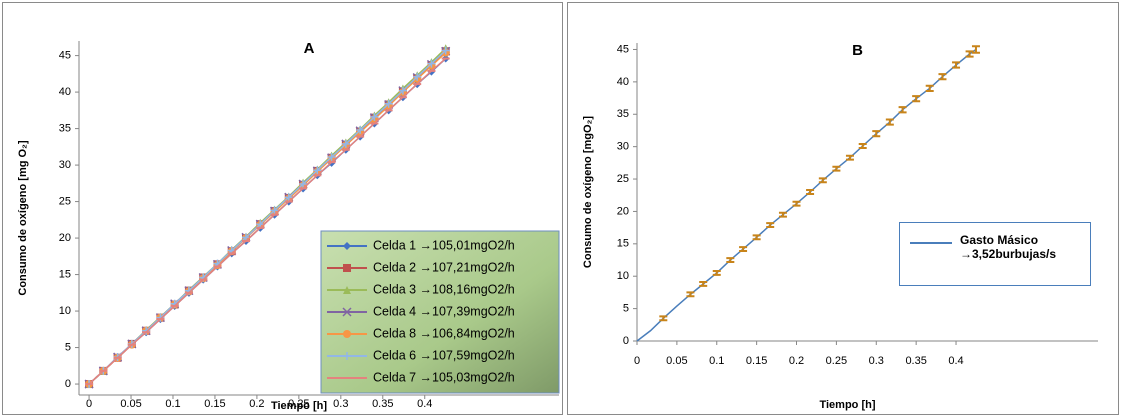 This screenshot has height=417, width=1121. I want to click on legend-label: Celda 7 →105,03mgO2/h, so click(444, 377).